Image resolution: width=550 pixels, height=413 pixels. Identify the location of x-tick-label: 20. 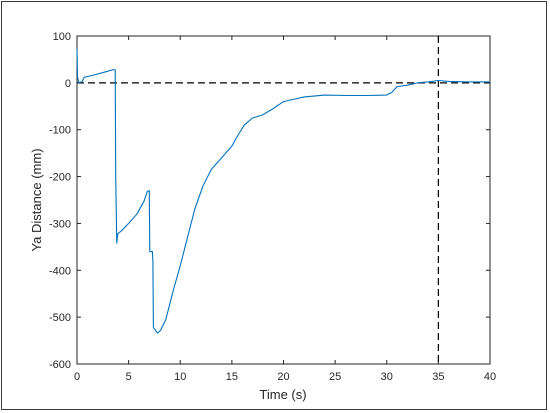
(283, 377).